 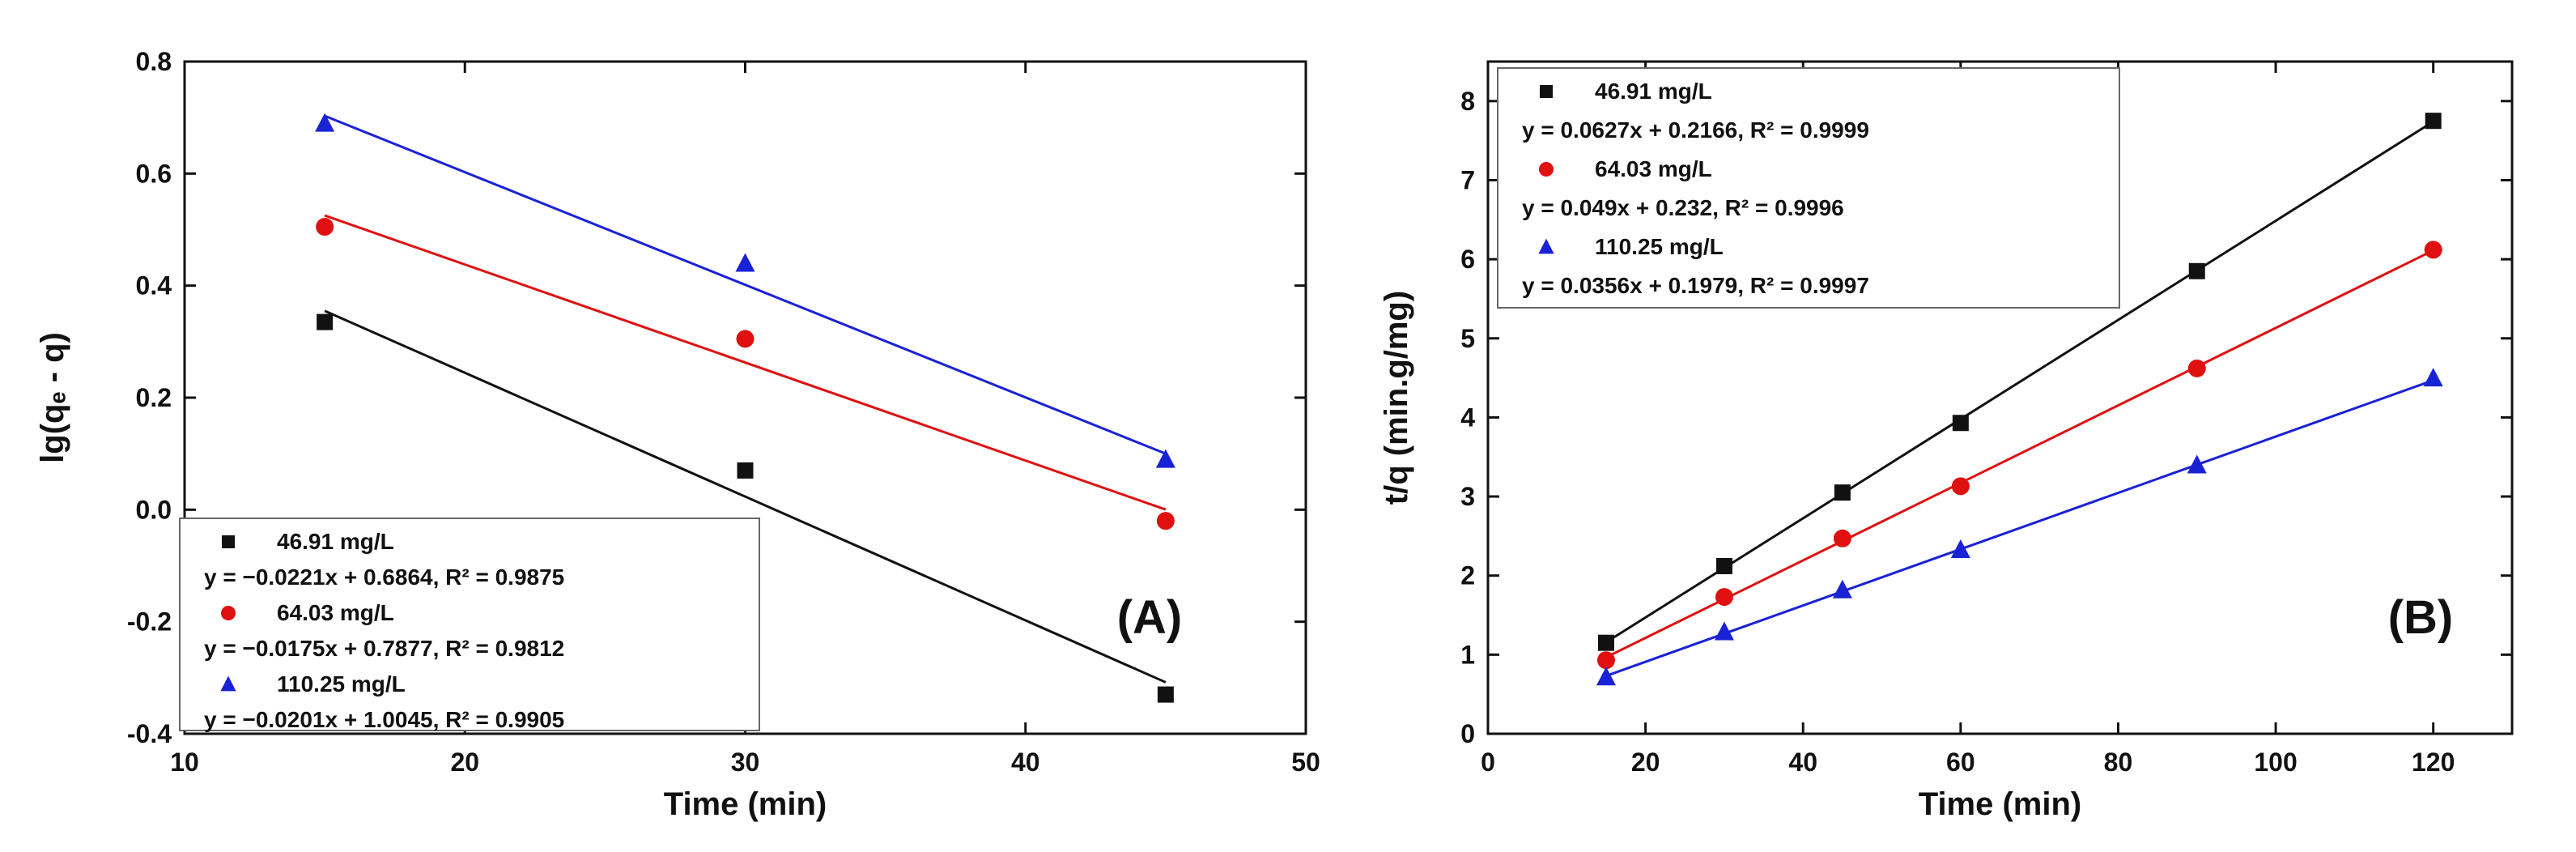 I want to click on x-tick-label: 0, so click(x=1488, y=763).